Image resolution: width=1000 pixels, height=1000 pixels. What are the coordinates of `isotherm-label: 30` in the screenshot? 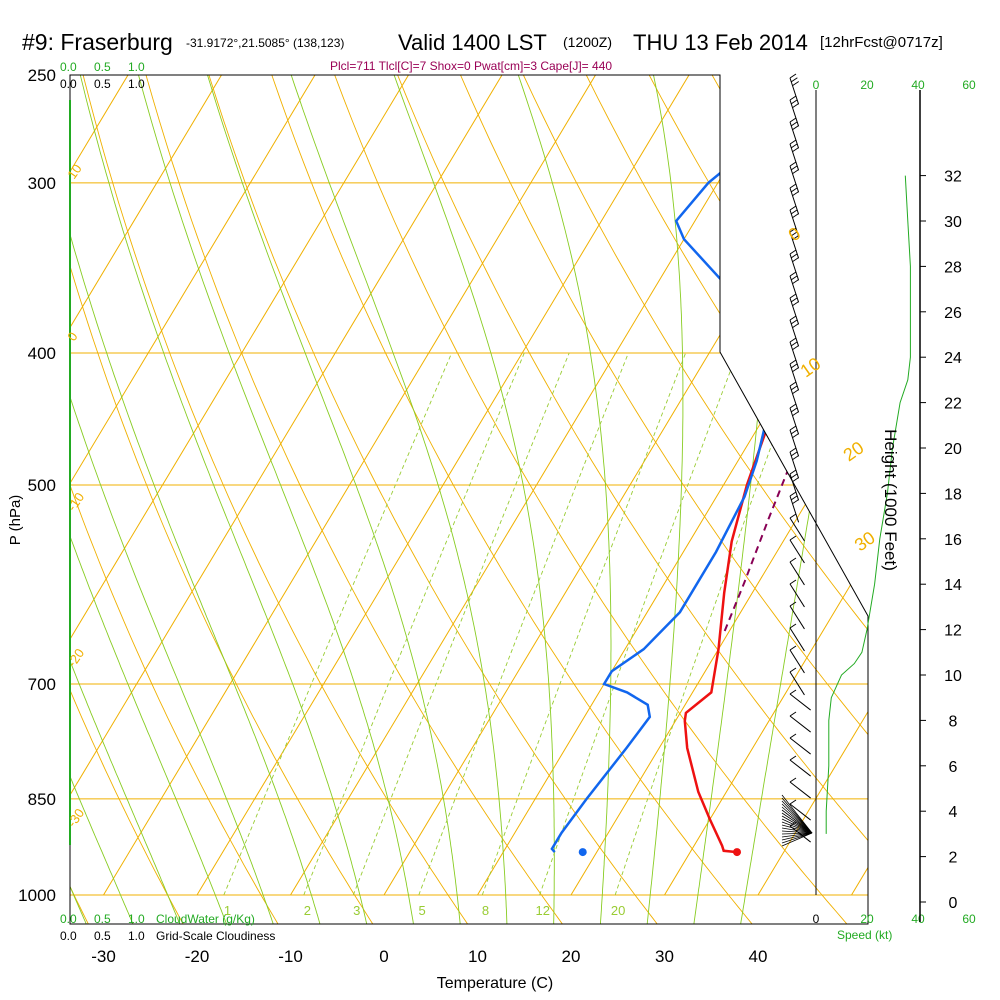 It's located at (865, 541).